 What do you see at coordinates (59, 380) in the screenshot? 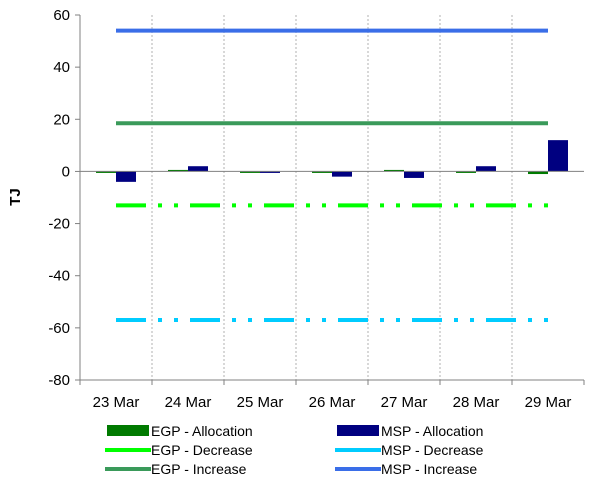
I see `y-tick-label: -80` at bounding box center [59, 380].